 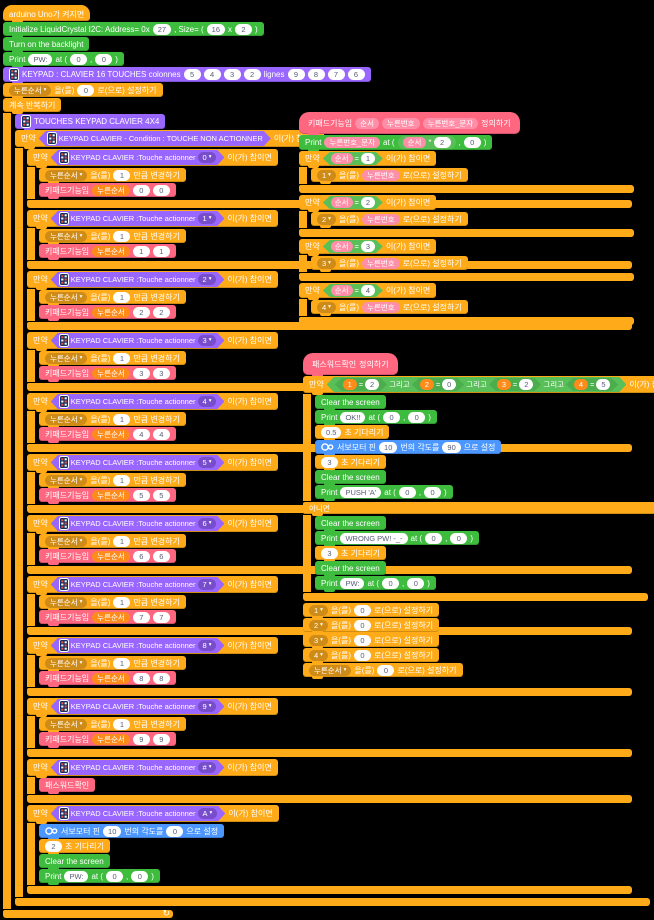 What do you see at coordinates (353, 417) in the screenshot?
I see `value-input: OK!!` at bounding box center [353, 417].